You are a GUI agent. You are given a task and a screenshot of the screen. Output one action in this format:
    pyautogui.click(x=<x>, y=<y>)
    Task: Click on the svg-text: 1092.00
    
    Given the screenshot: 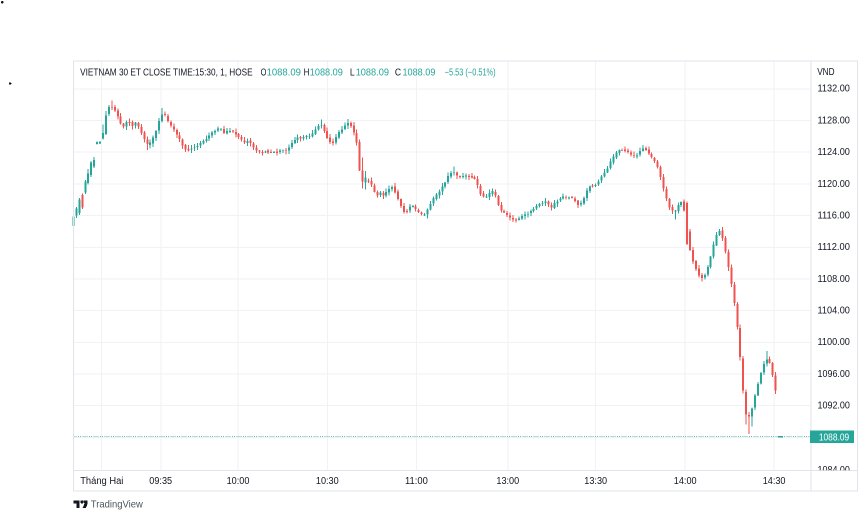 What is the action you would take?
    pyautogui.click(x=834, y=406)
    